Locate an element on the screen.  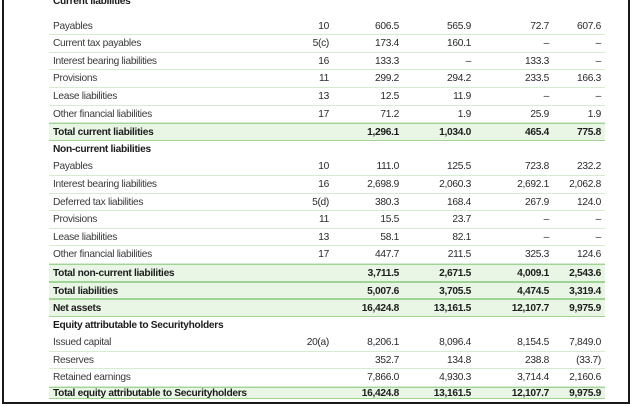
table-row: Payables 10 111.0 125.5 723.8 232.2 is located at coordinates (327, 167).